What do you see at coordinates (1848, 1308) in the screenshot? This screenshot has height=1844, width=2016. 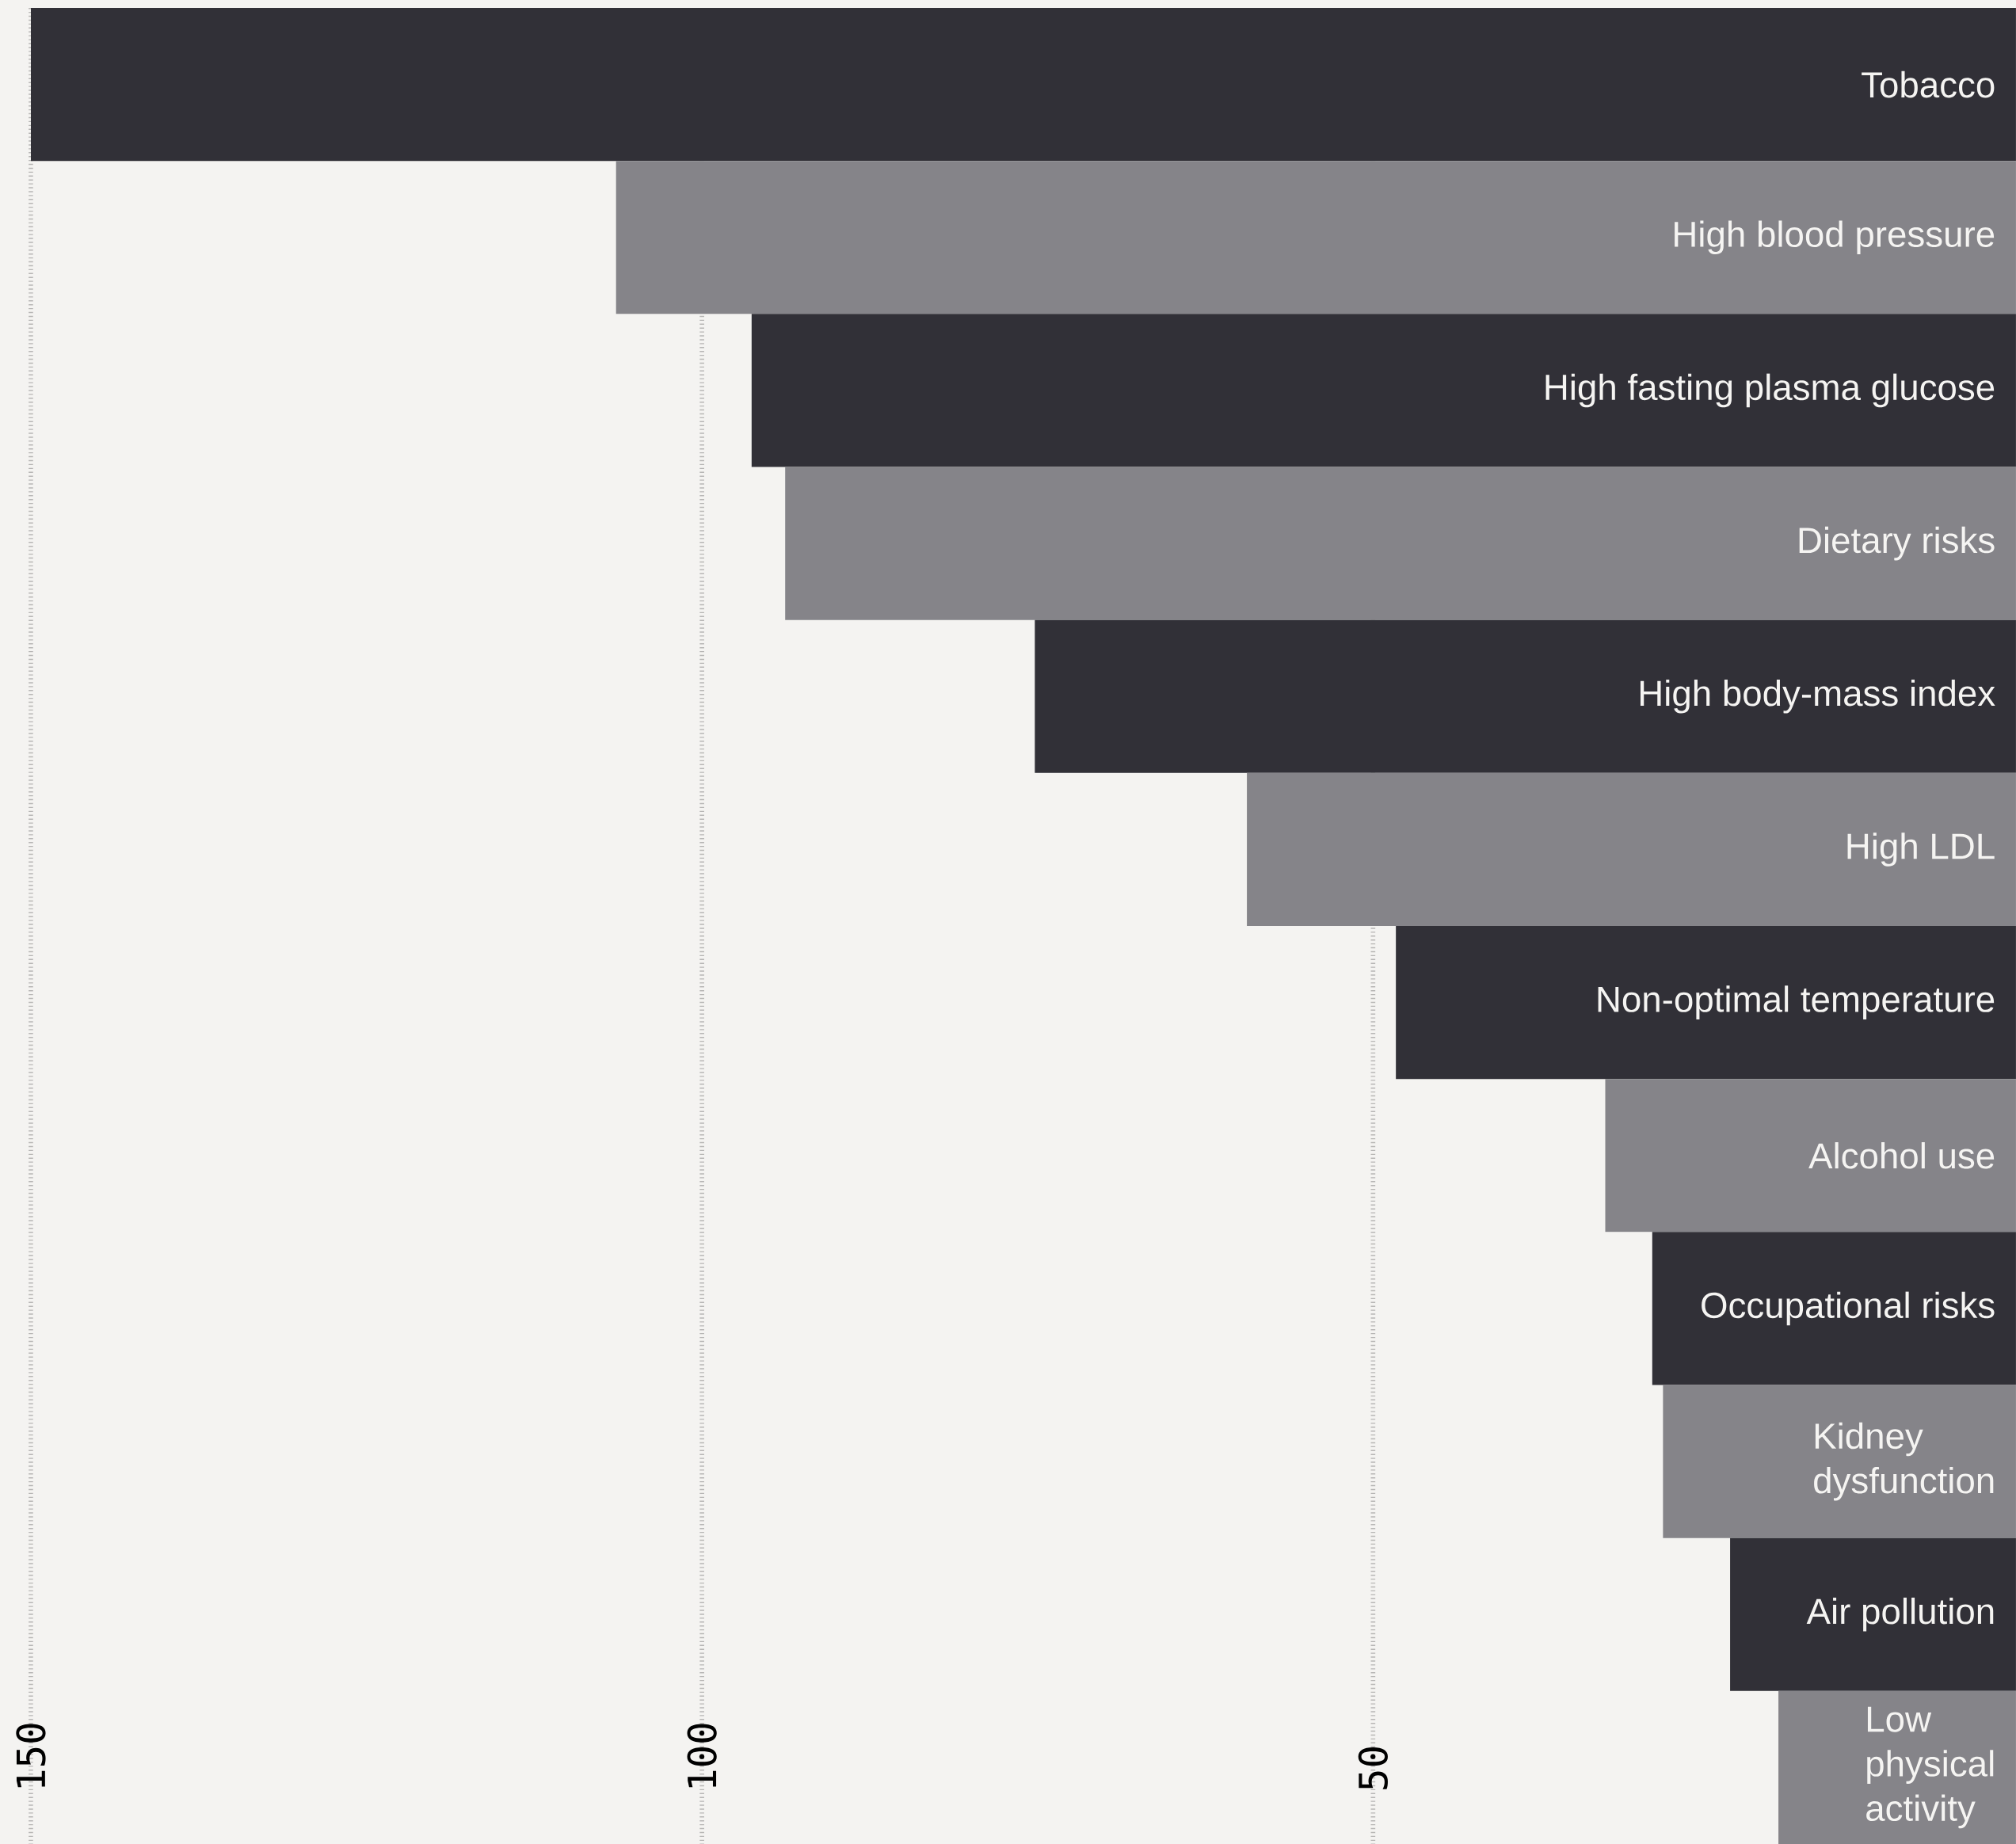 I see `y-tick-label: Occupational risks` at bounding box center [1848, 1308].